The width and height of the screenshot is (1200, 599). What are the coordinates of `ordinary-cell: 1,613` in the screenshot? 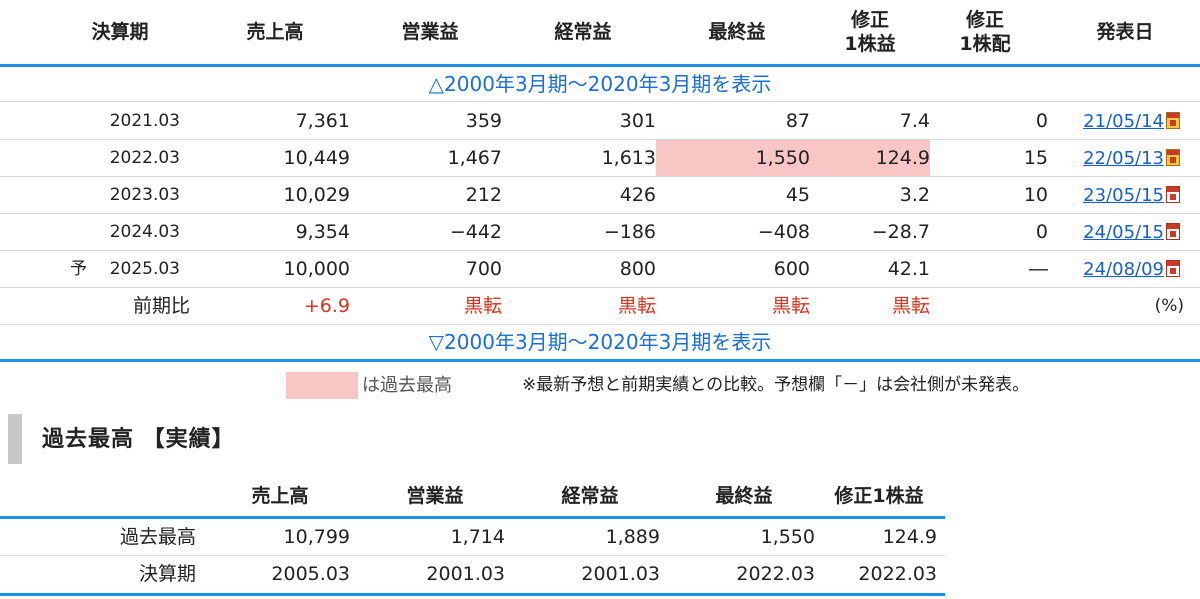 It's located at (628, 158).